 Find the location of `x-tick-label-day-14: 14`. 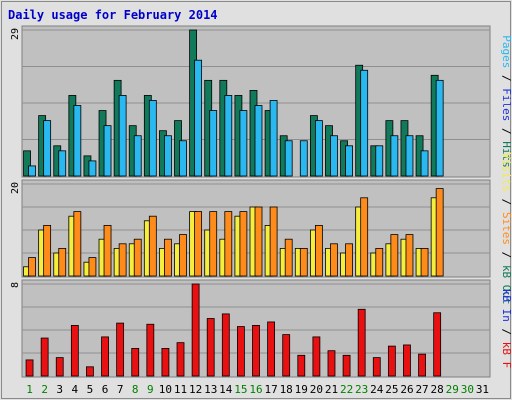

x-tick-label-day-14: 14 is located at coordinates (226, 389).